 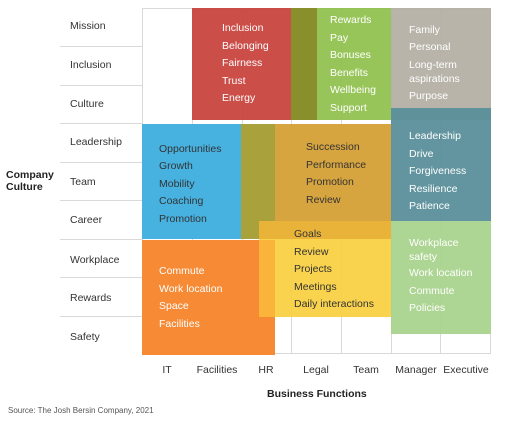 What do you see at coordinates (167, 370) in the screenshot?
I see `column-label-it: IT` at bounding box center [167, 370].